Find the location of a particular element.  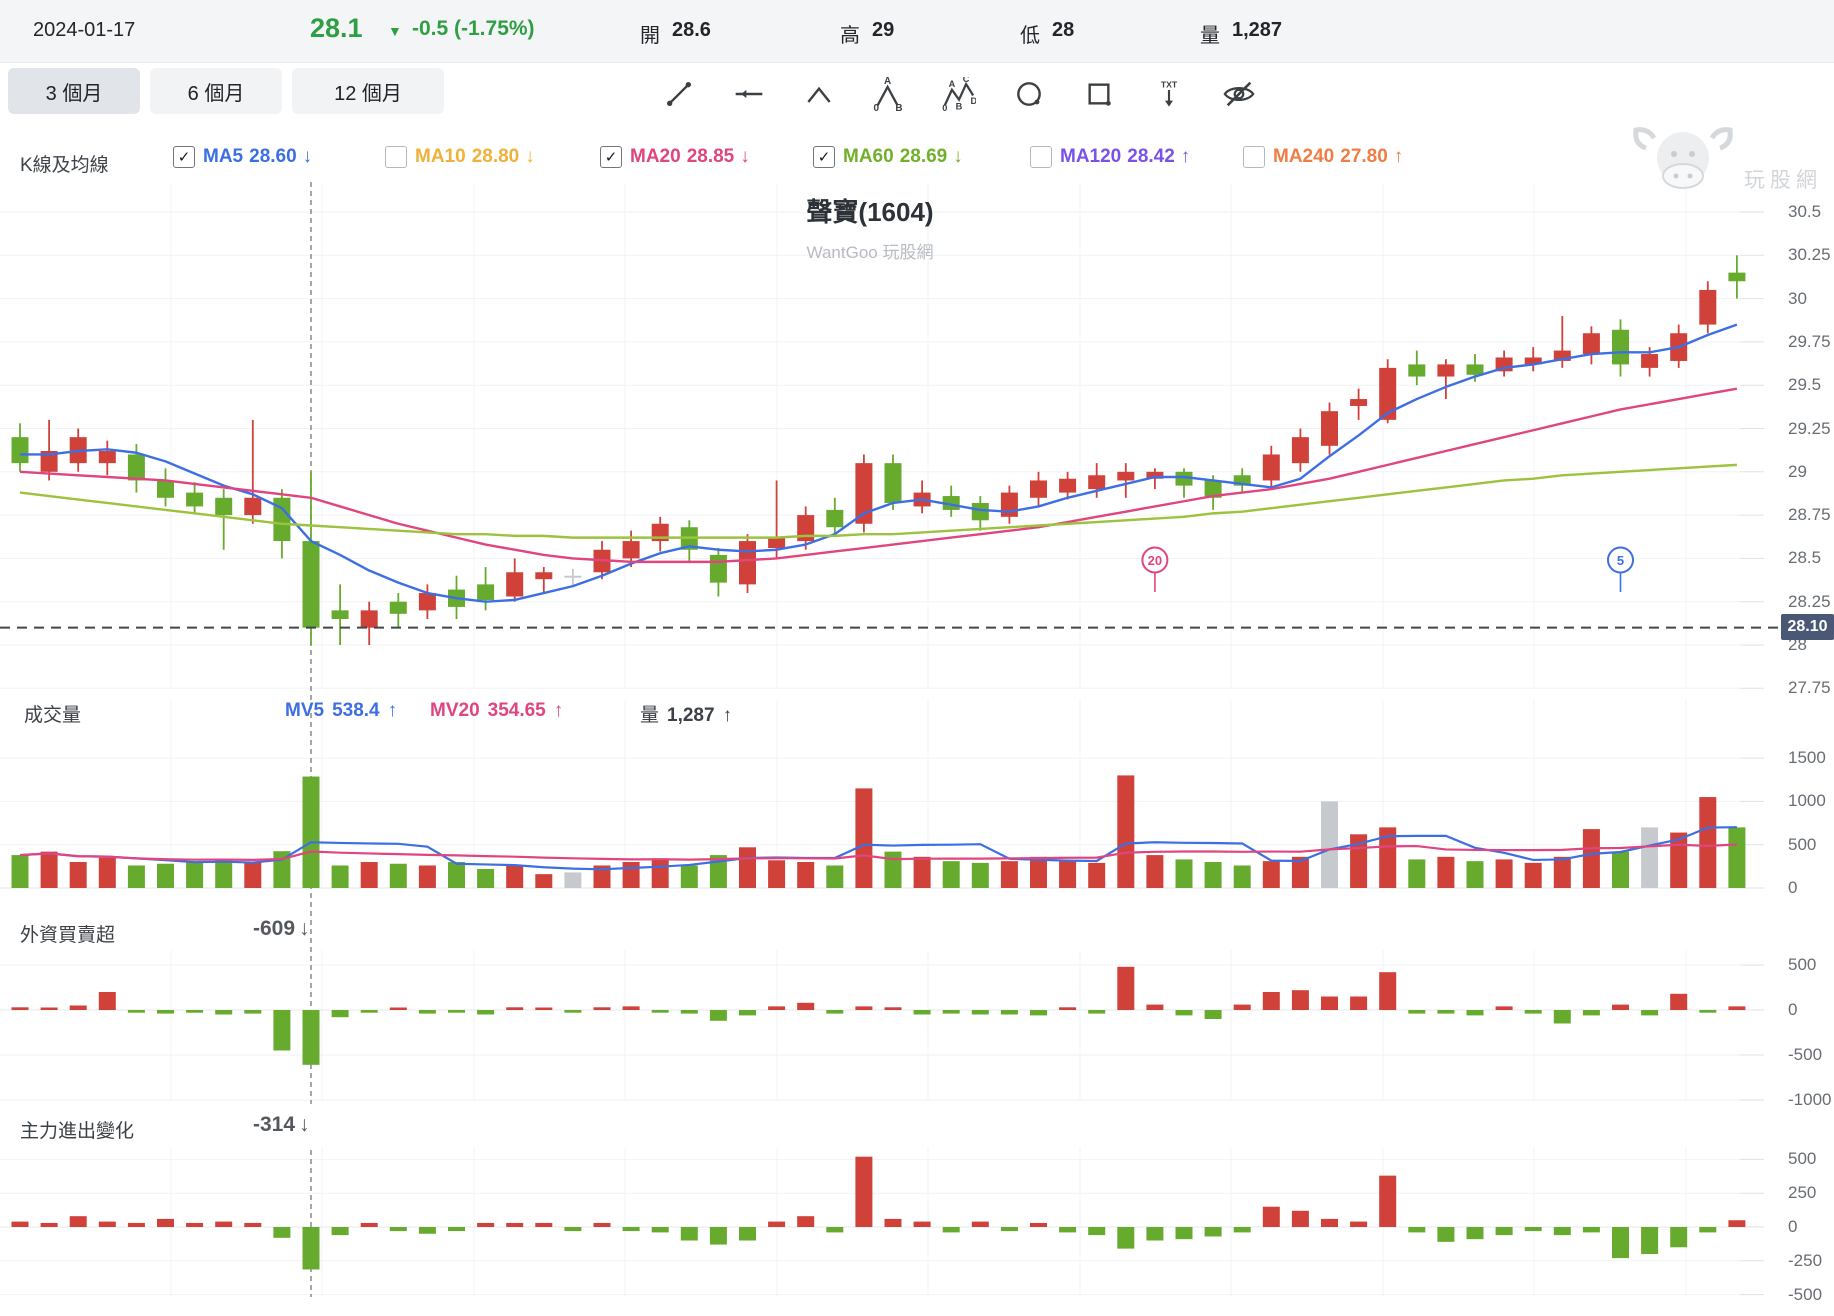

mv5-line is located at coordinates (878, 848).